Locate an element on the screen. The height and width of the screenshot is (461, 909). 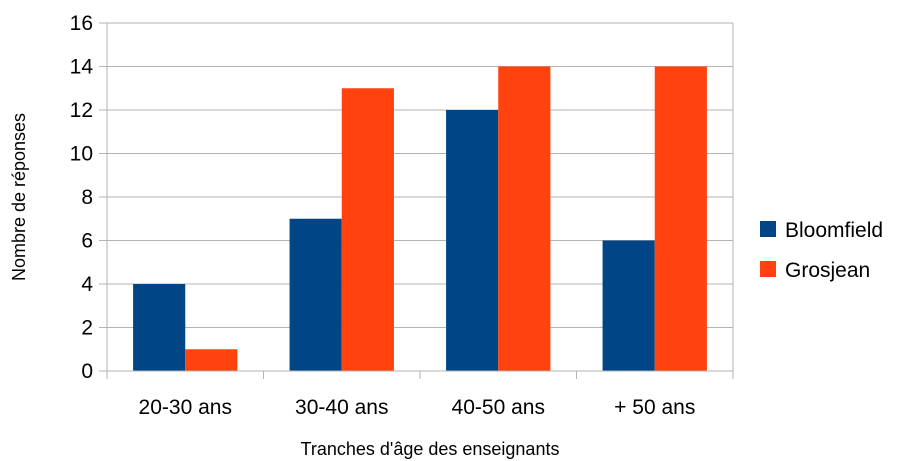
y-tick-label: 14 is located at coordinates (82, 67).